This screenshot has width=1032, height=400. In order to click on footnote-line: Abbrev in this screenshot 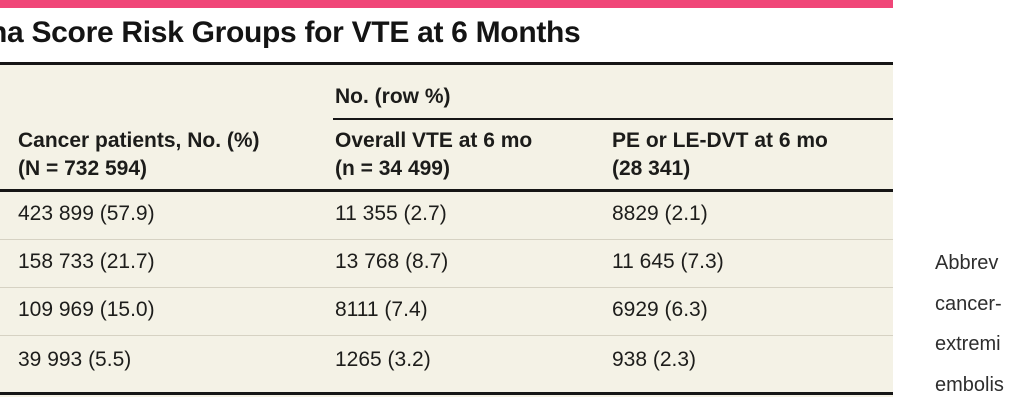, I will do `click(967, 263)`.